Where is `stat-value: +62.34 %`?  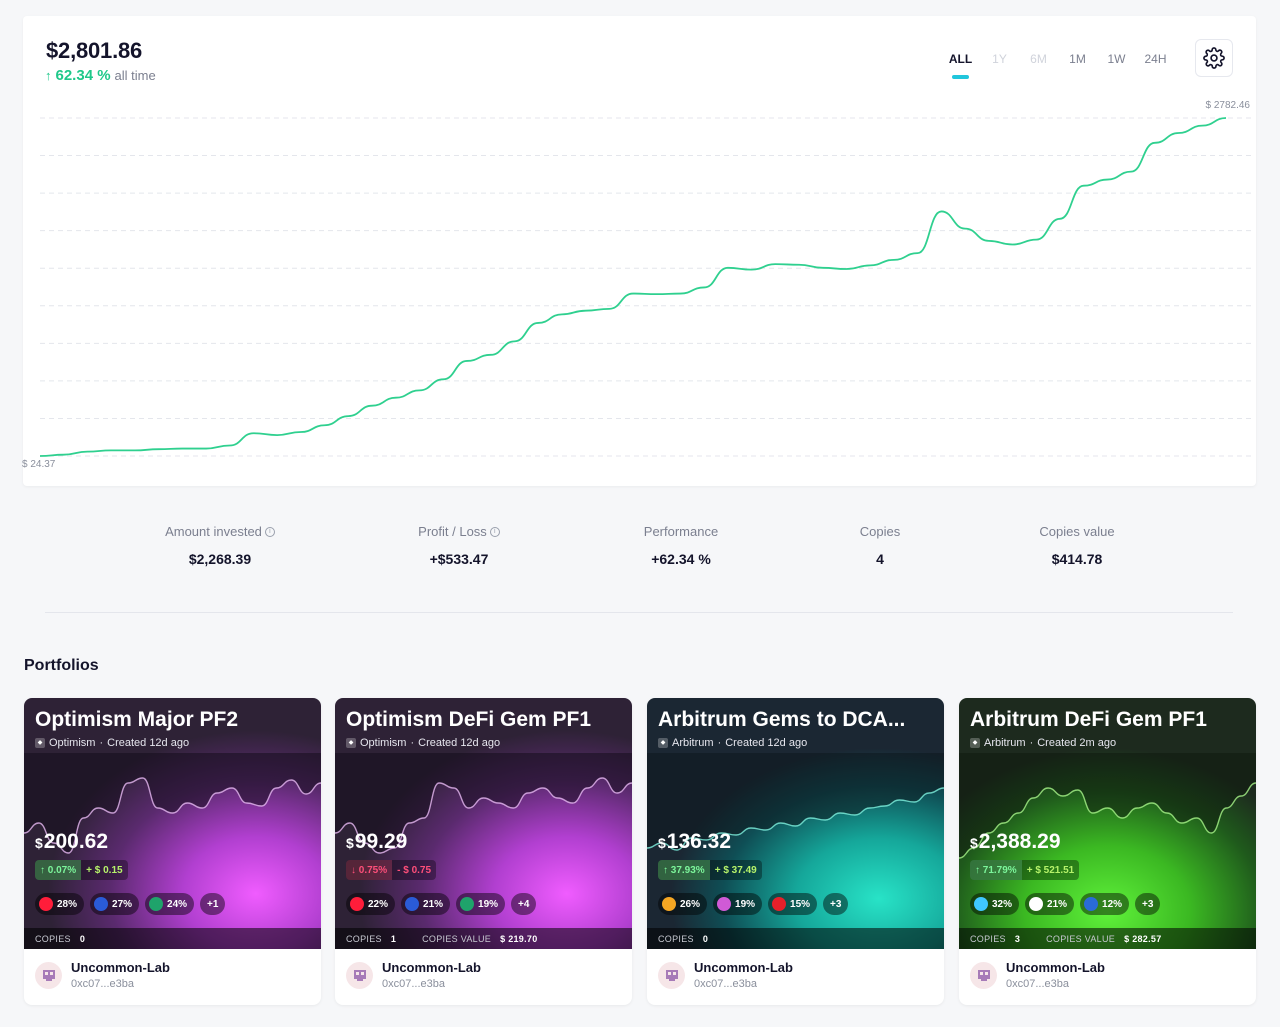
stat-value: +62.34 % is located at coordinates (681, 559).